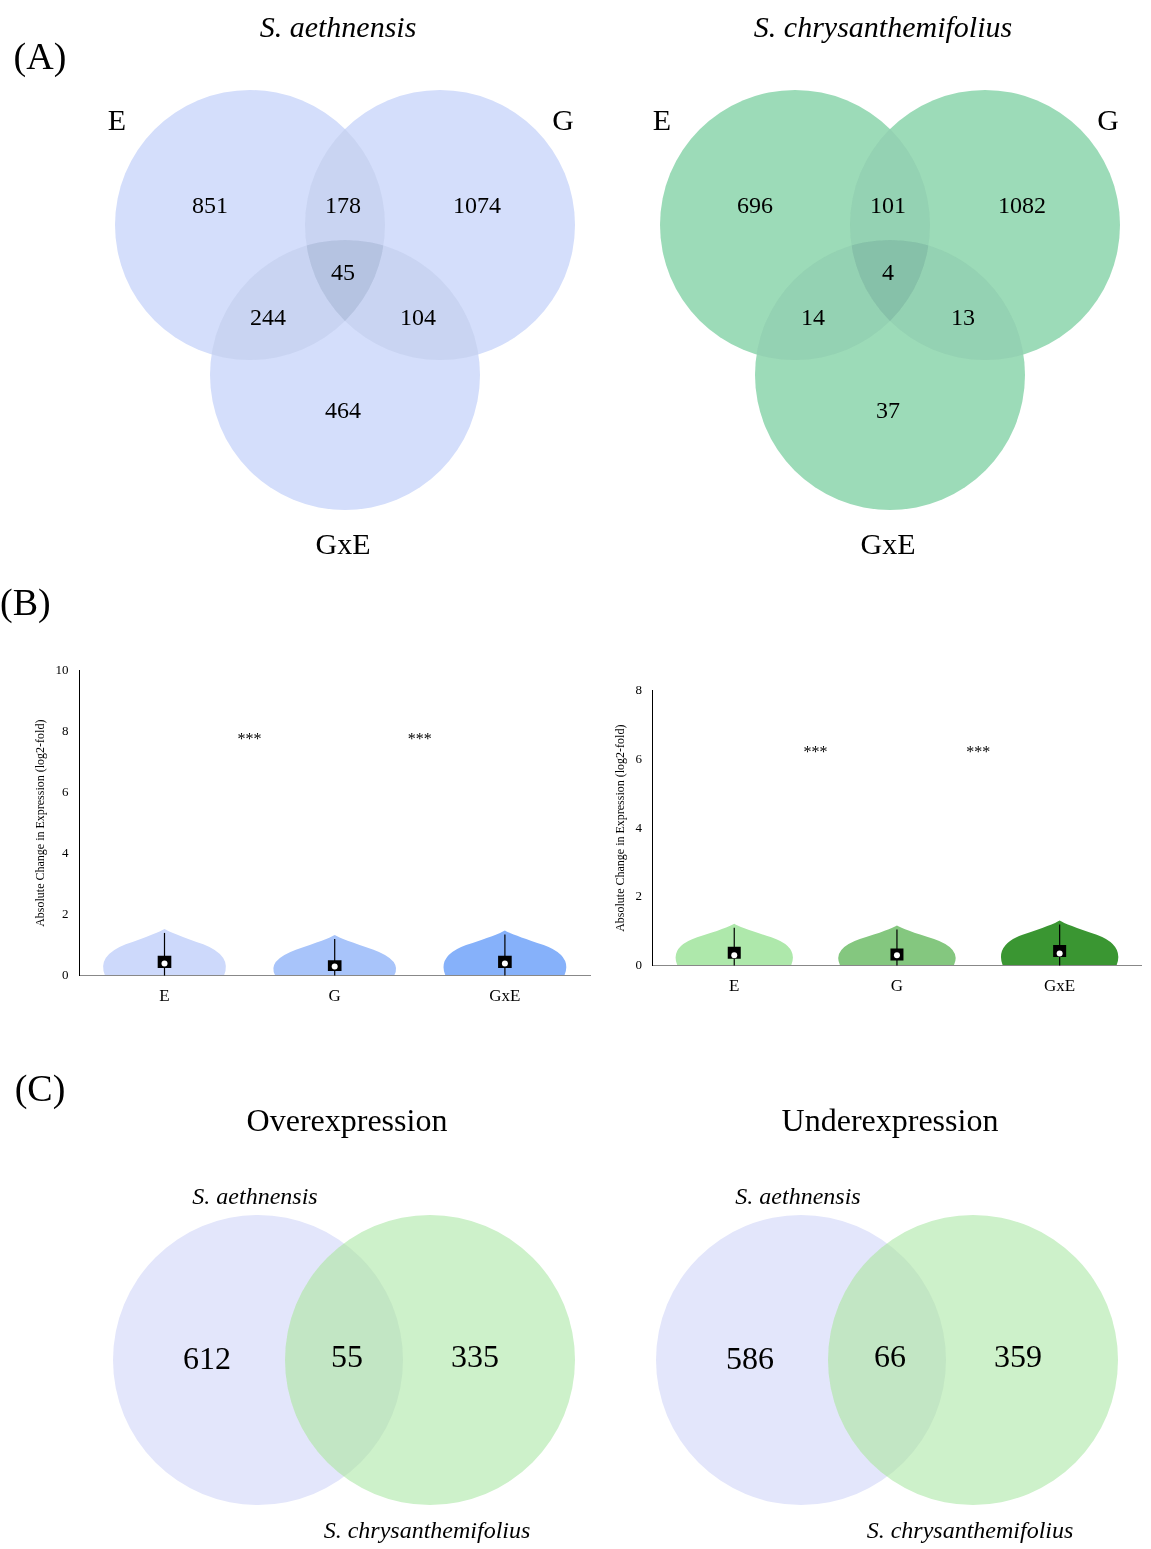 The width and height of the screenshot is (1151, 1549). I want to click on text: 851, so click(210, 204).